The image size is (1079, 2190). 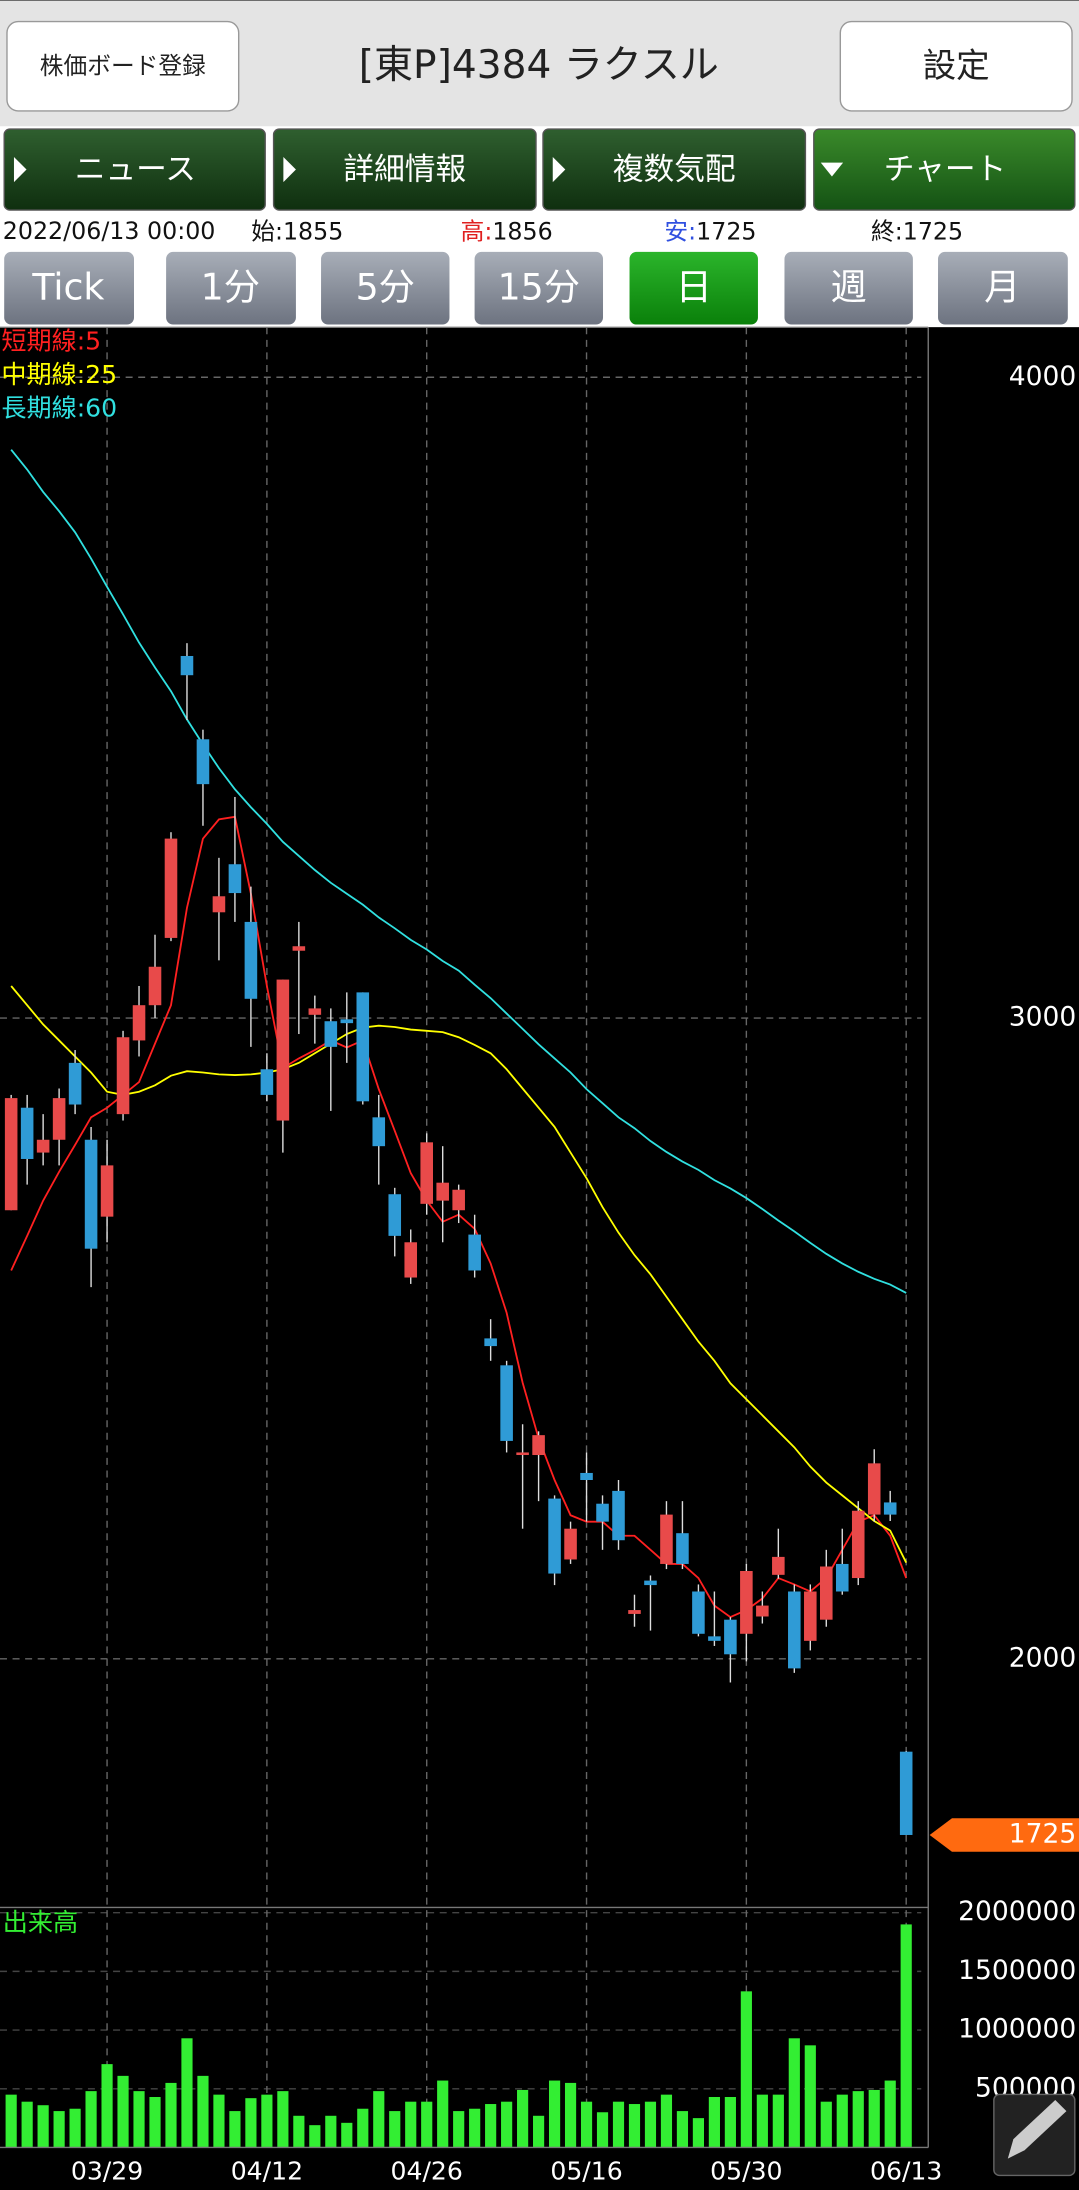 What do you see at coordinates (1042, 1657) in the screenshot?
I see `y-tick-label: 2000` at bounding box center [1042, 1657].